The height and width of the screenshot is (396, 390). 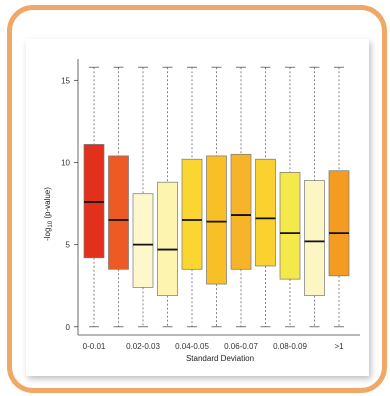 What do you see at coordinates (192, 214) in the screenshot?
I see `box-0.04-0.05` at bounding box center [192, 214].